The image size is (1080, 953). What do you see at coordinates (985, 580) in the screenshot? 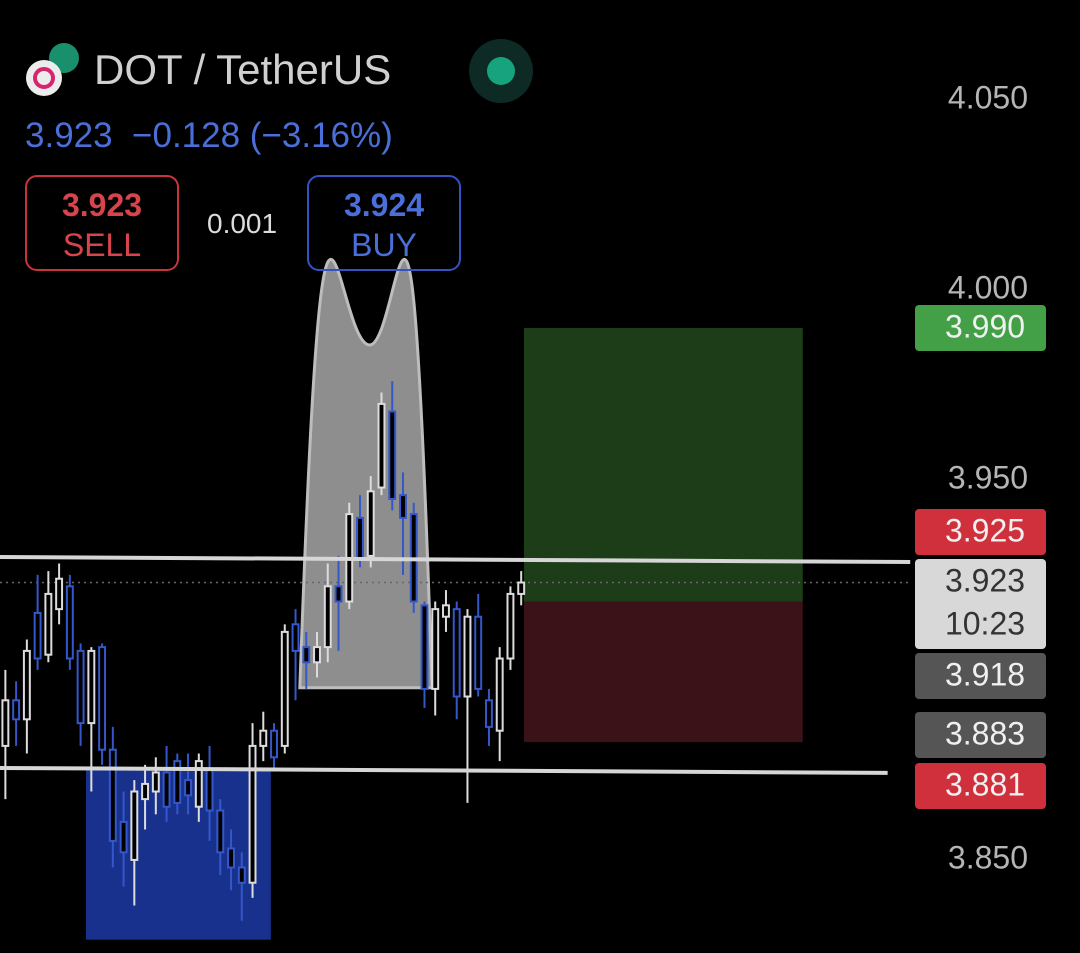
I see `price-tag-label: 3.923` at bounding box center [985, 580].